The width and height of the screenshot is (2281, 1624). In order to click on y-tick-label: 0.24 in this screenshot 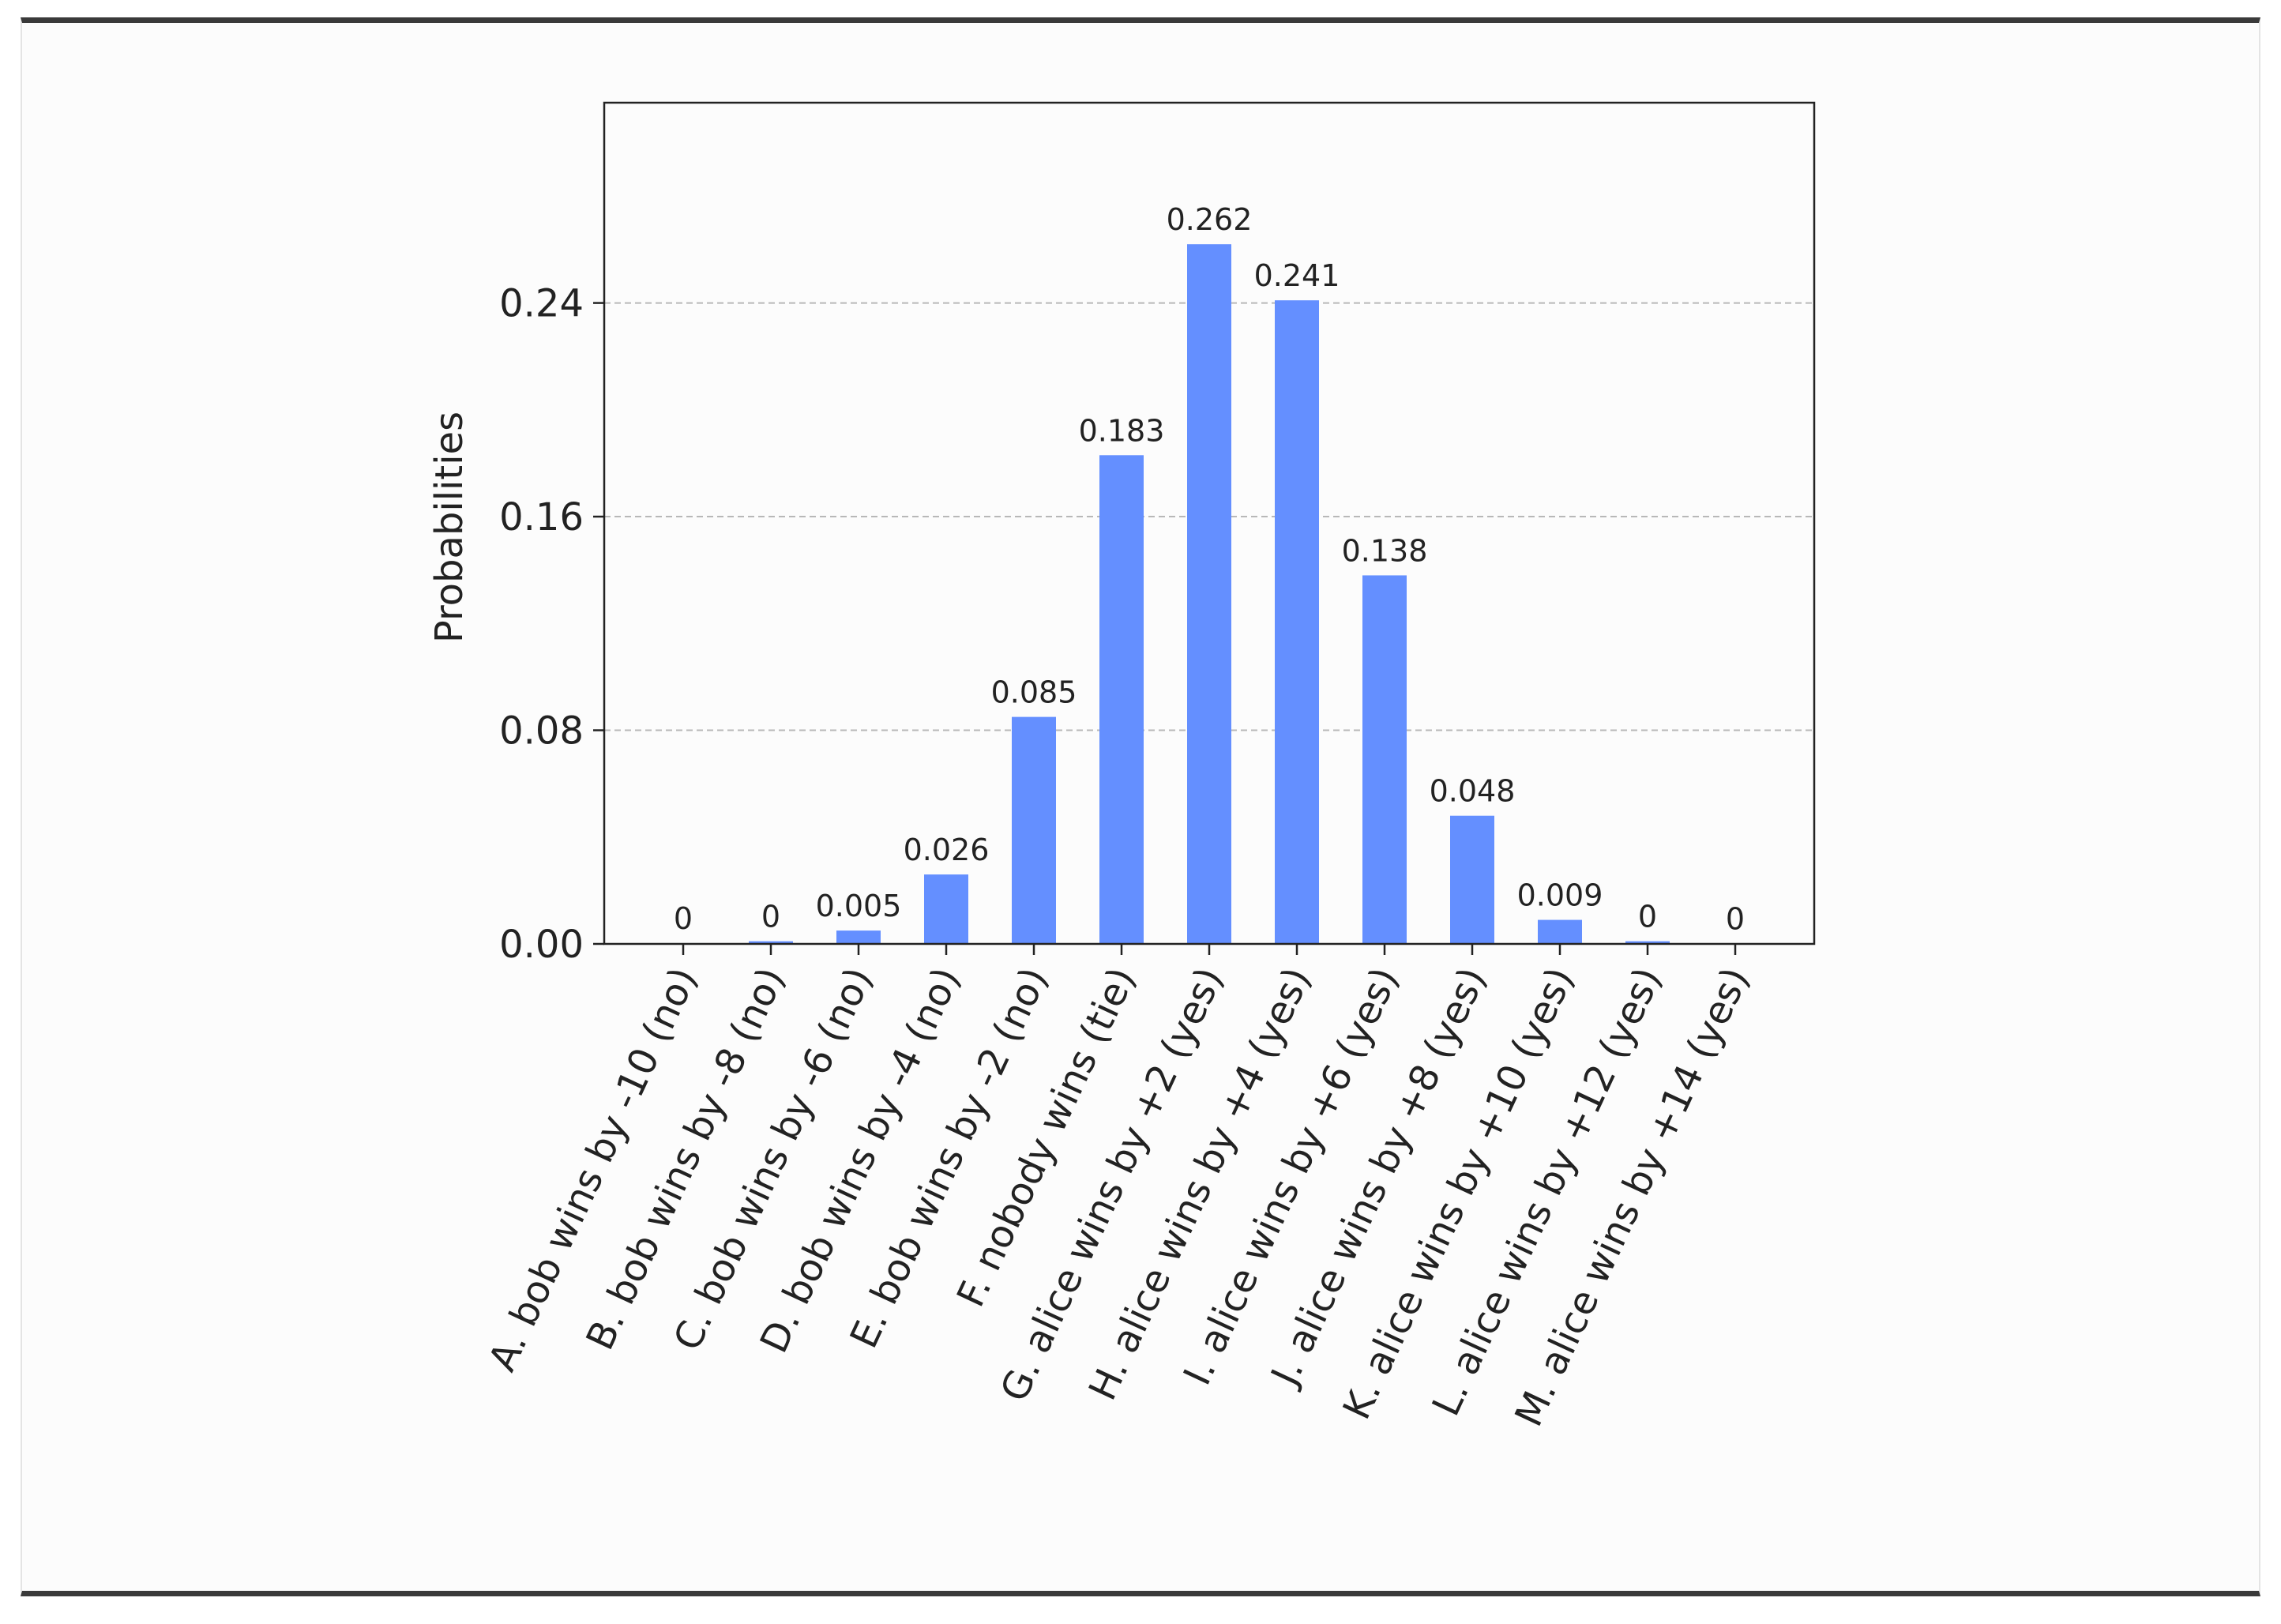, I will do `click(541, 304)`.